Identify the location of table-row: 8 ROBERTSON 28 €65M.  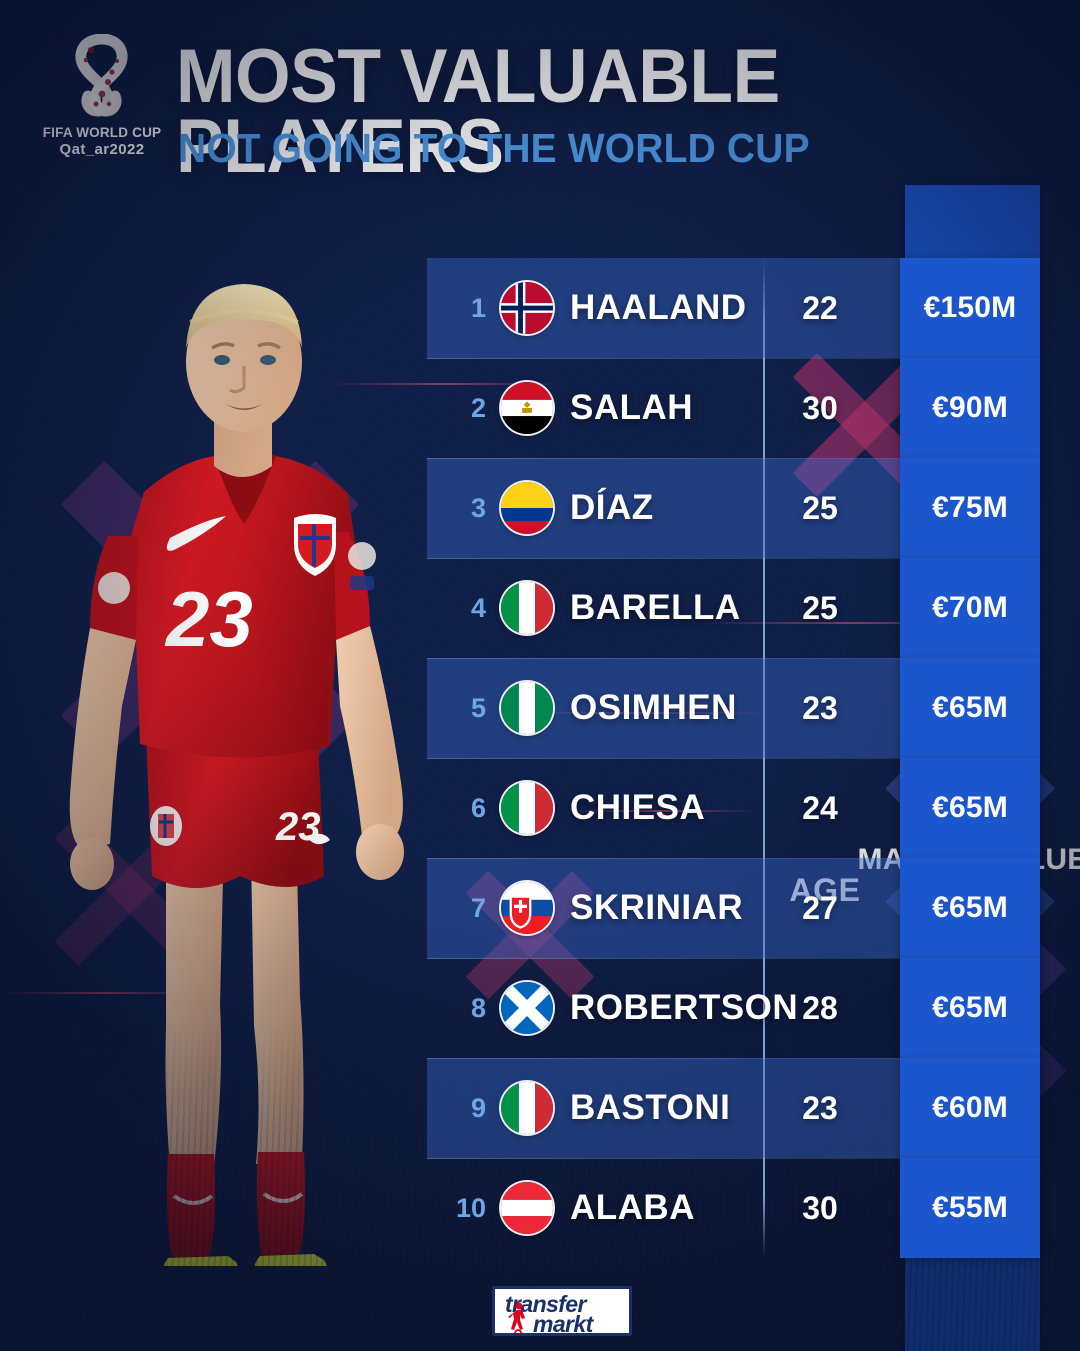
(733, 1008).